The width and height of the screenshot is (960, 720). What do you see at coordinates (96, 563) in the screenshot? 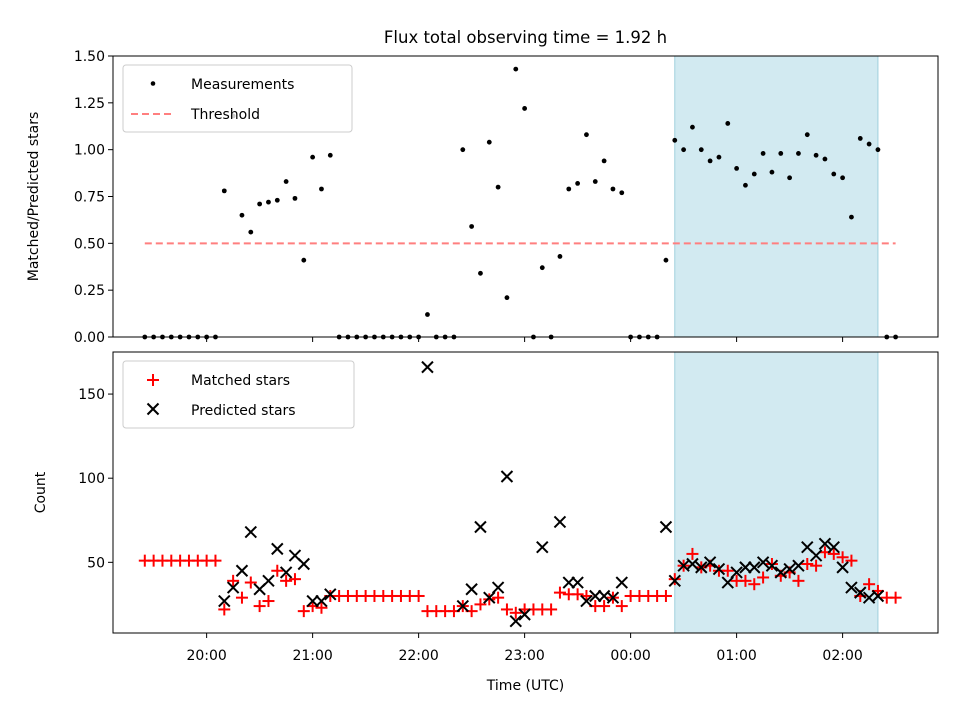
I see `y-tick-label: 50` at bounding box center [96, 563].